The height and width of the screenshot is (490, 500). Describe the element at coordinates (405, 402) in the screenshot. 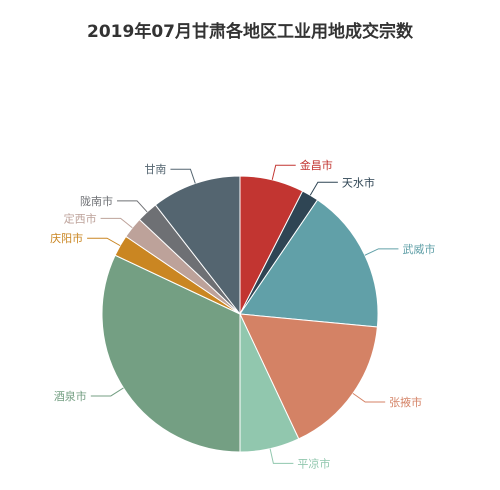

I see `slice-label: 张掖市` at that location.